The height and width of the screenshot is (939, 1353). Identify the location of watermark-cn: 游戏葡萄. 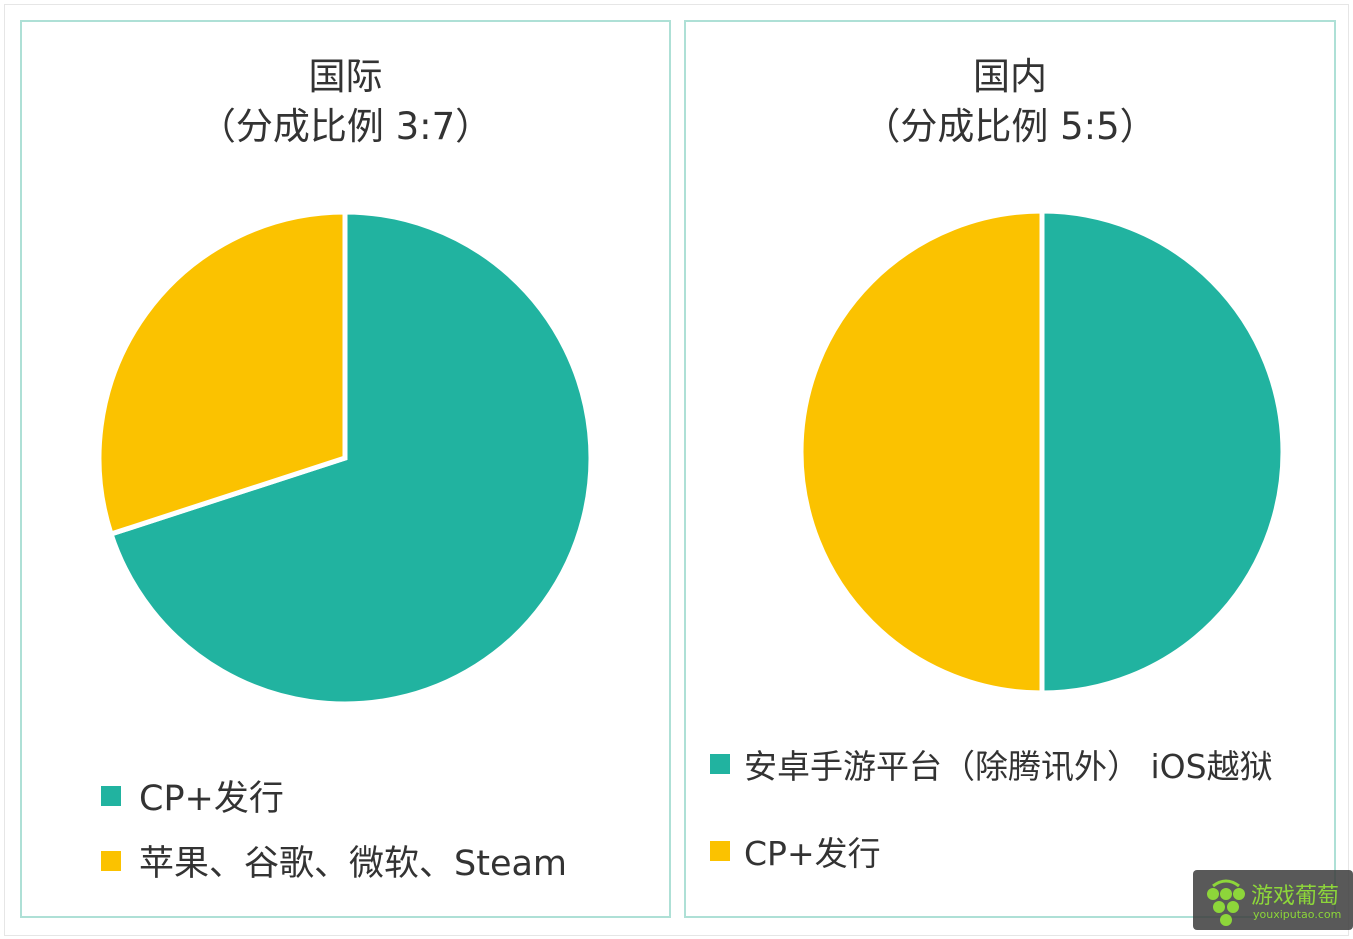
(1295, 896).